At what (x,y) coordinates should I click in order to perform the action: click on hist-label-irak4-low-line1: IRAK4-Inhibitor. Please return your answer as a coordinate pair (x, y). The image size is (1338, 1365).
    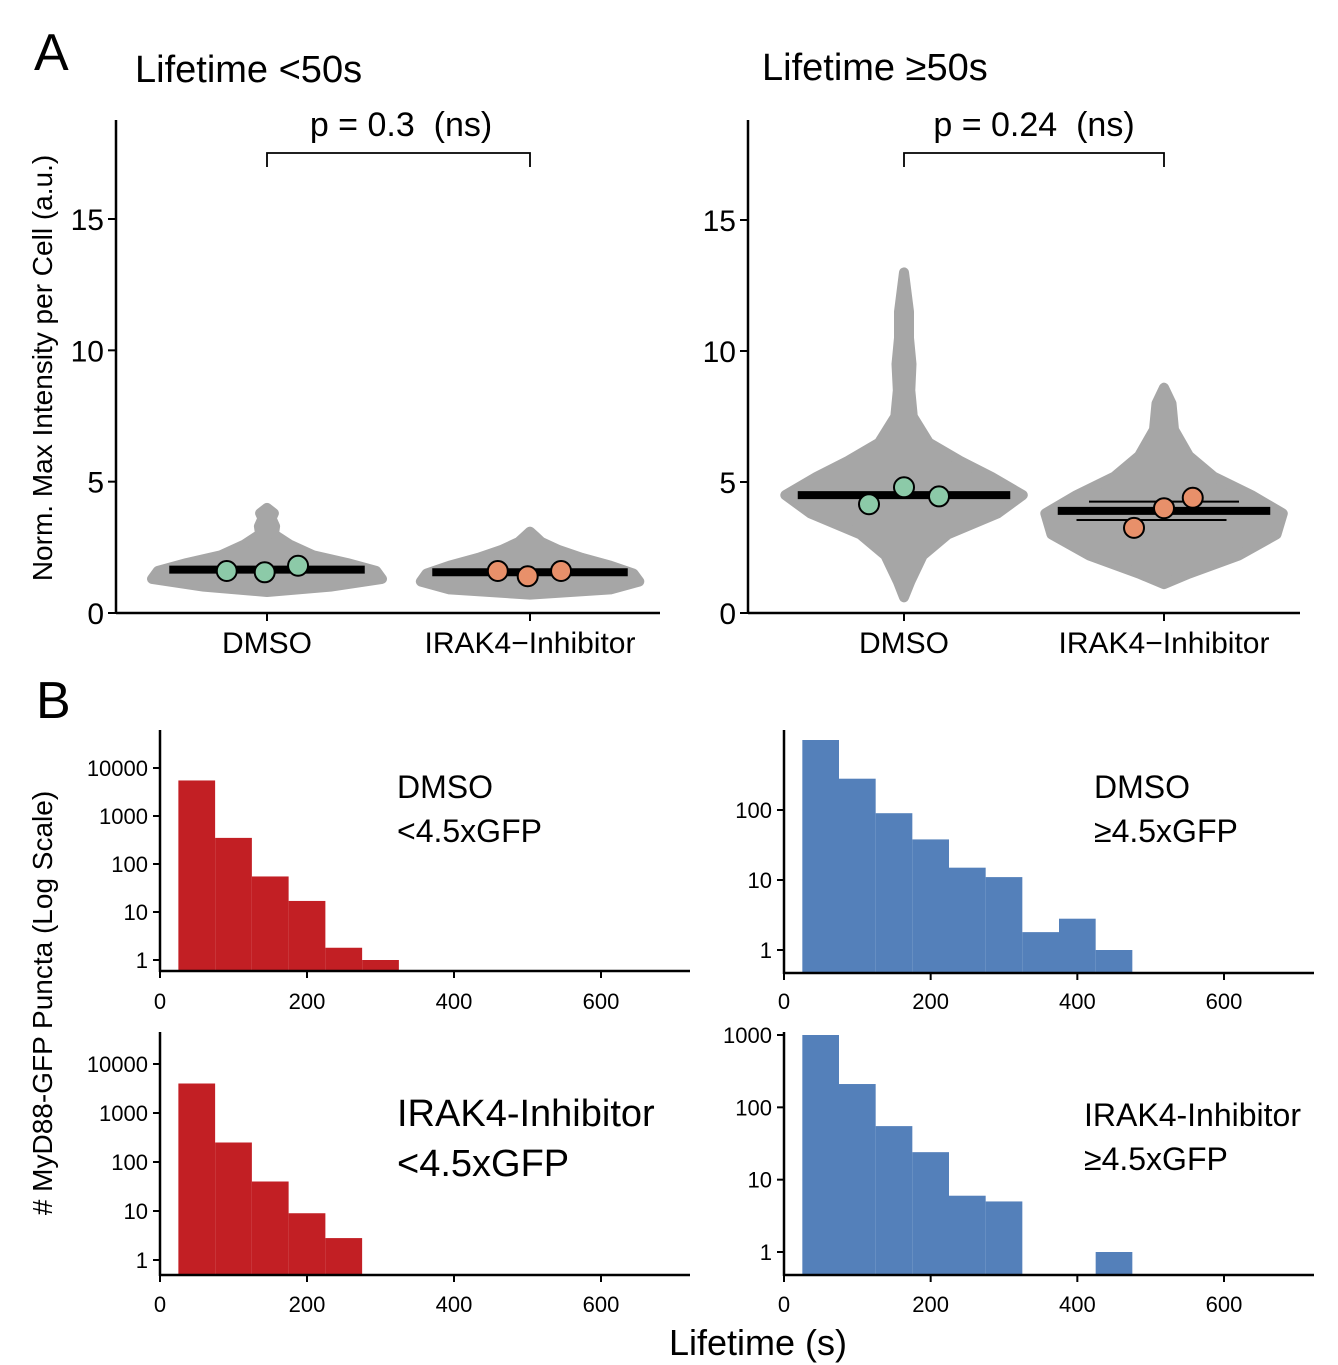
    Looking at the image, I should click on (526, 1114).